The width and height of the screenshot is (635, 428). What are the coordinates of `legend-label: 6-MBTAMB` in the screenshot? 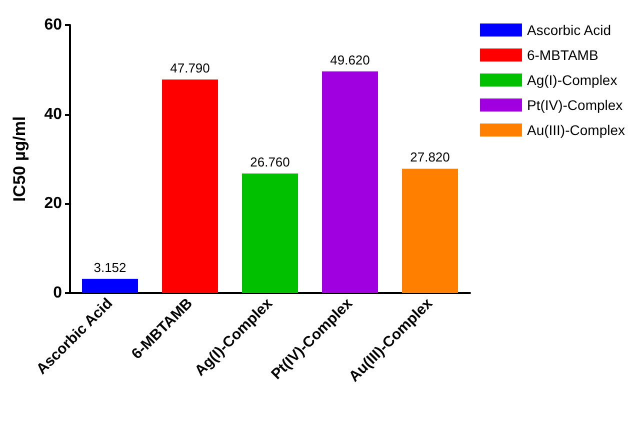 It's located at (562, 55).